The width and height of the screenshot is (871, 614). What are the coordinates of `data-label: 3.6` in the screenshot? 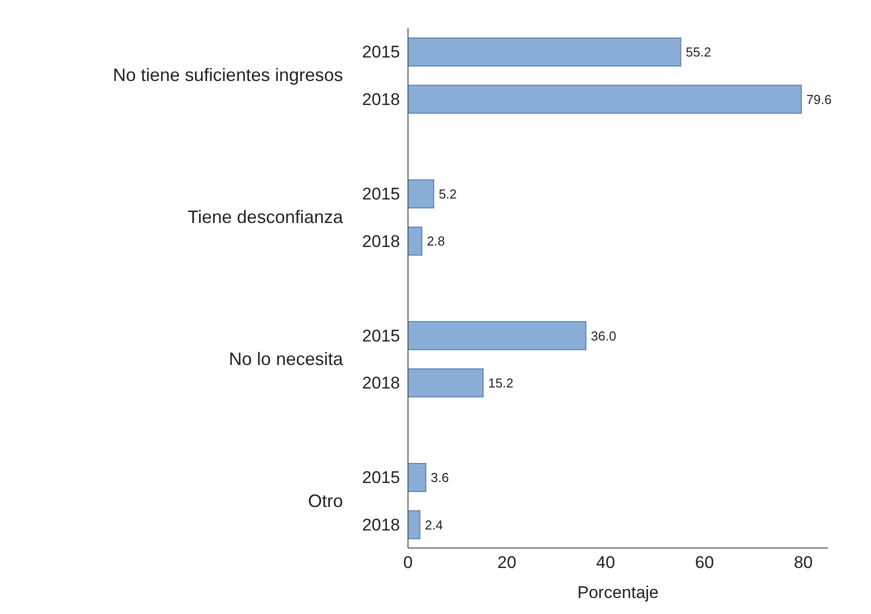 It's located at (439, 478).